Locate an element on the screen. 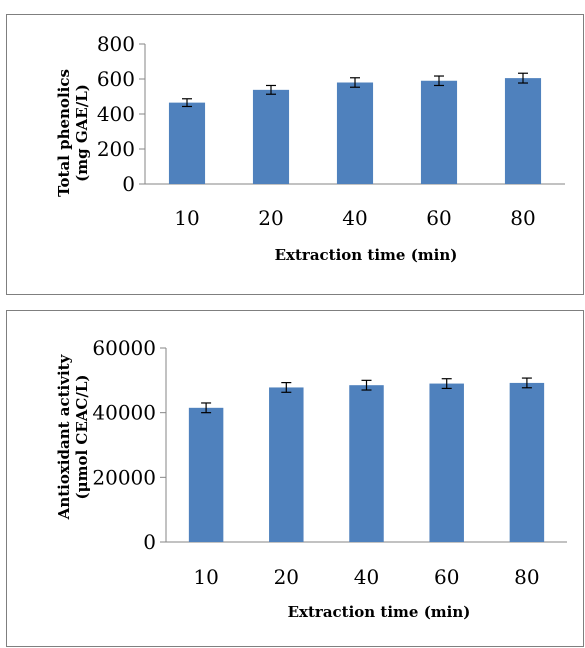 The width and height of the screenshot is (585, 648). y-axis-title-line2: (μmol CEAC/L) is located at coordinates (82, 437).